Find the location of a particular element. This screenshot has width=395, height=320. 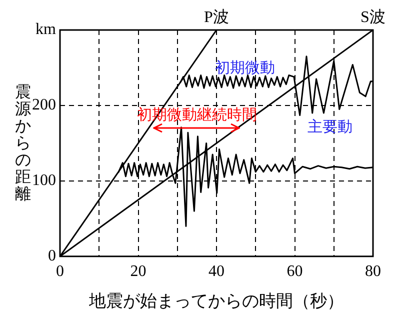

x-tick-label: 60 is located at coordinates (294, 271).